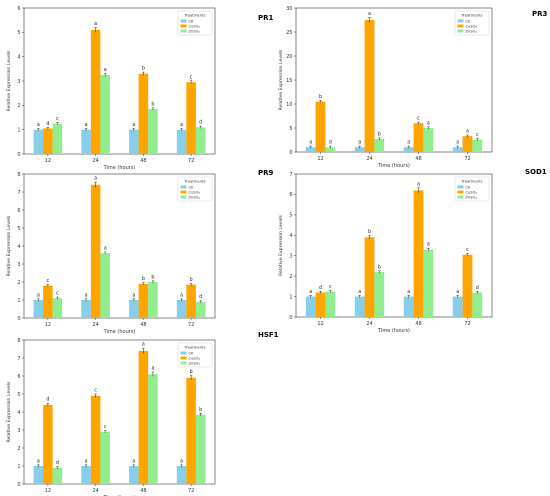  What do you see at coordinates (290, 236) in the screenshot?
I see `y-tick-label: 4` at bounding box center [290, 236].